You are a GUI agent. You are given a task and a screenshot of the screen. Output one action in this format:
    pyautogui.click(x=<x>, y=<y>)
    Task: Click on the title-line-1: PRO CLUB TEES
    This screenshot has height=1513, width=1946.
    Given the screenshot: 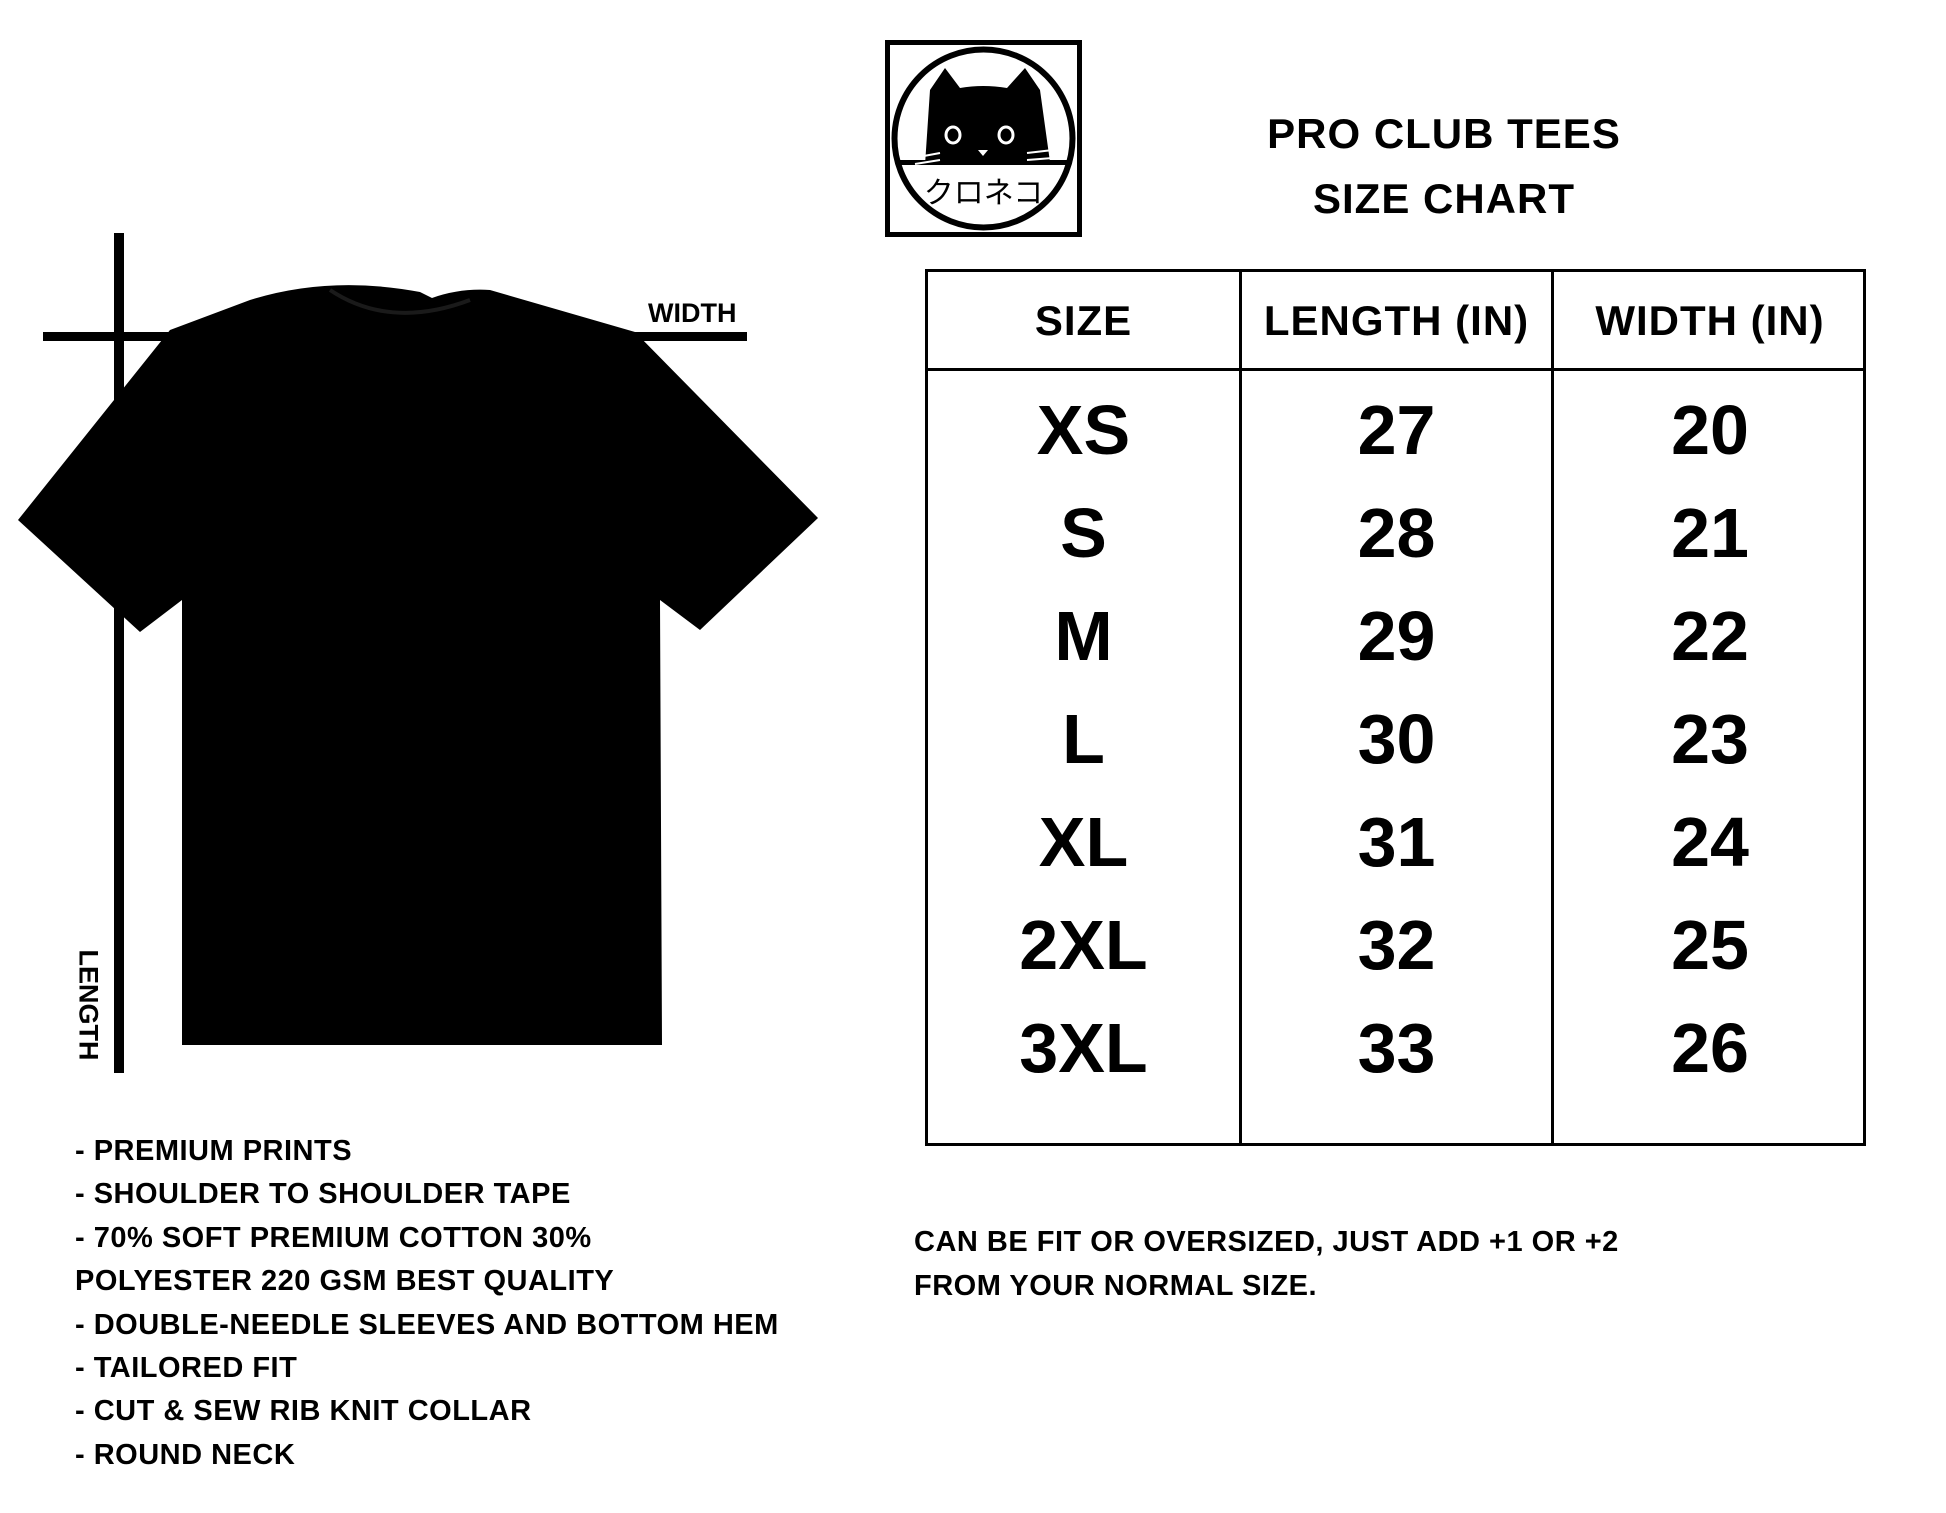 What is the action you would take?
    pyautogui.click(x=1444, y=133)
    